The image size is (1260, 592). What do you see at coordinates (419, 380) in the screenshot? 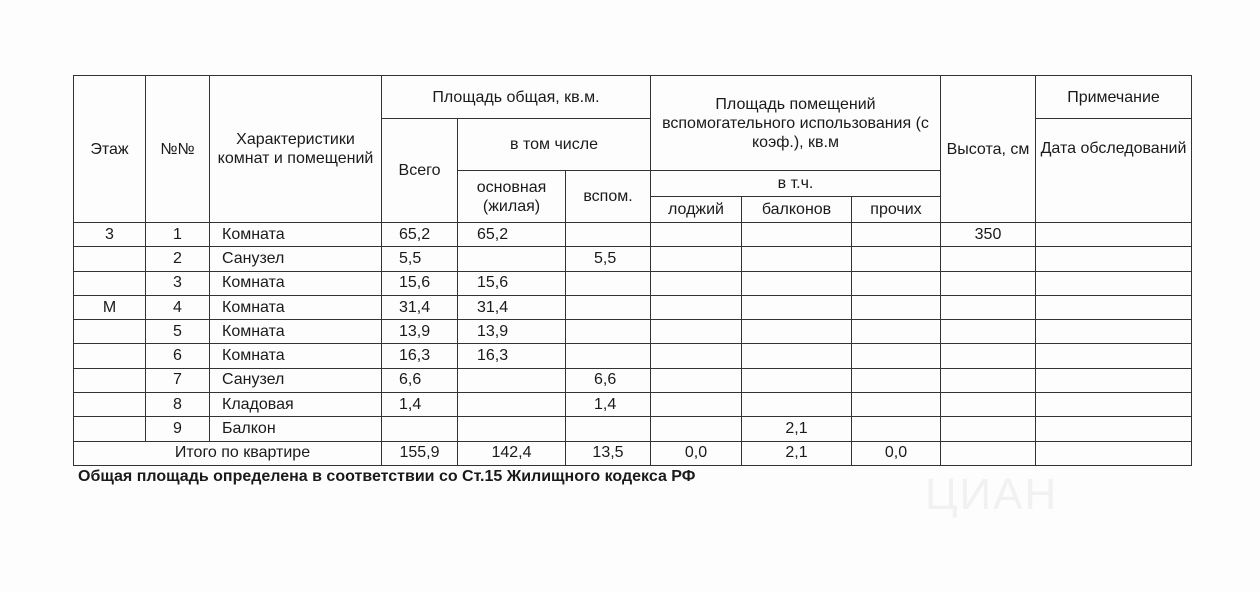
I see `cell-total: 6,6` at bounding box center [419, 380].